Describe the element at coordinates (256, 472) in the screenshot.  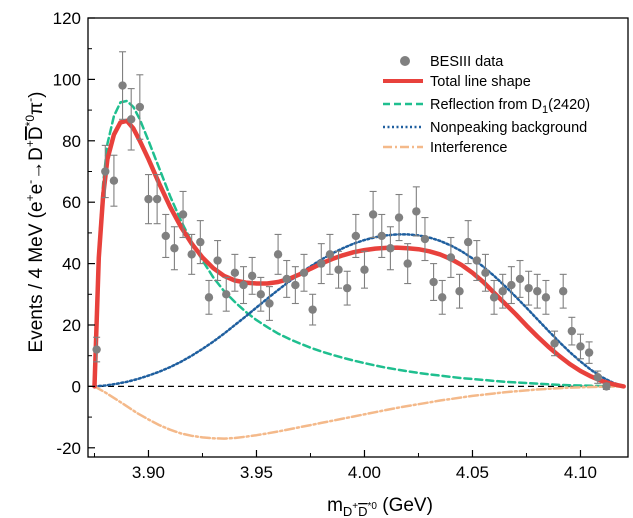
I see `x-tick-label: 3.95` at that location.